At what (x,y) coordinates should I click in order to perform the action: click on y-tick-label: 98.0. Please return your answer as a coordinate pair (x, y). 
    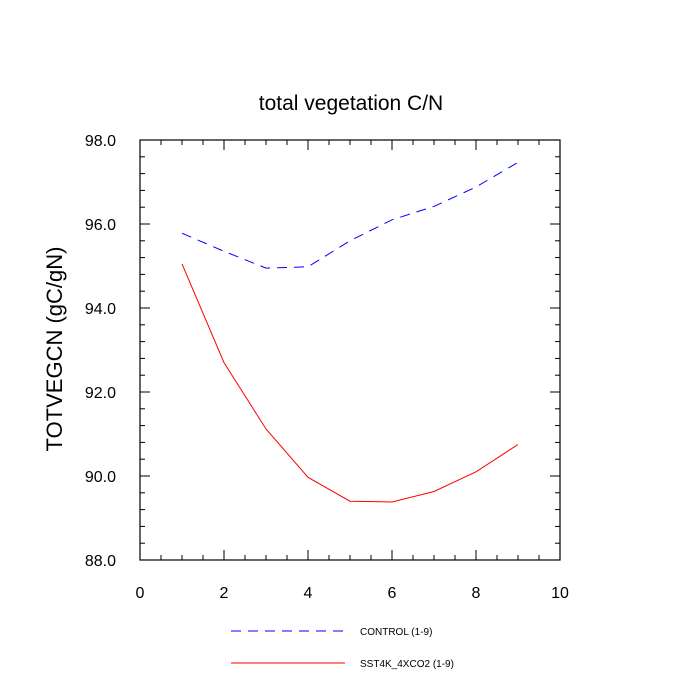
    Looking at the image, I should click on (100, 141).